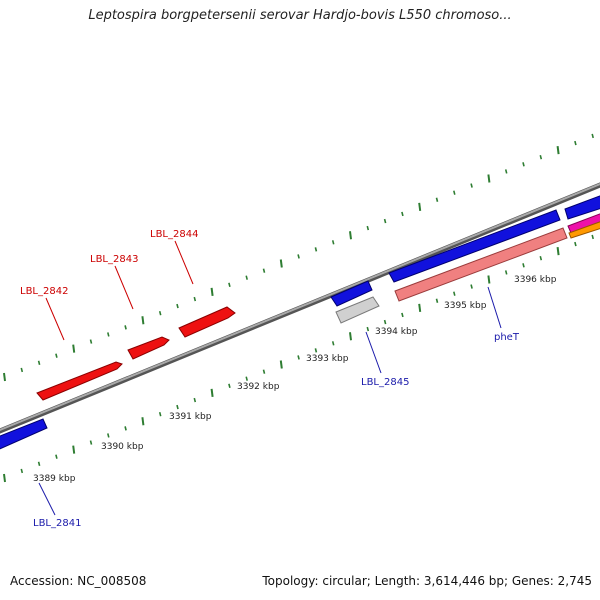 This screenshot has width=600, height=600. I want to click on label-lbl-2842: LBL_2842, so click(44, 291).